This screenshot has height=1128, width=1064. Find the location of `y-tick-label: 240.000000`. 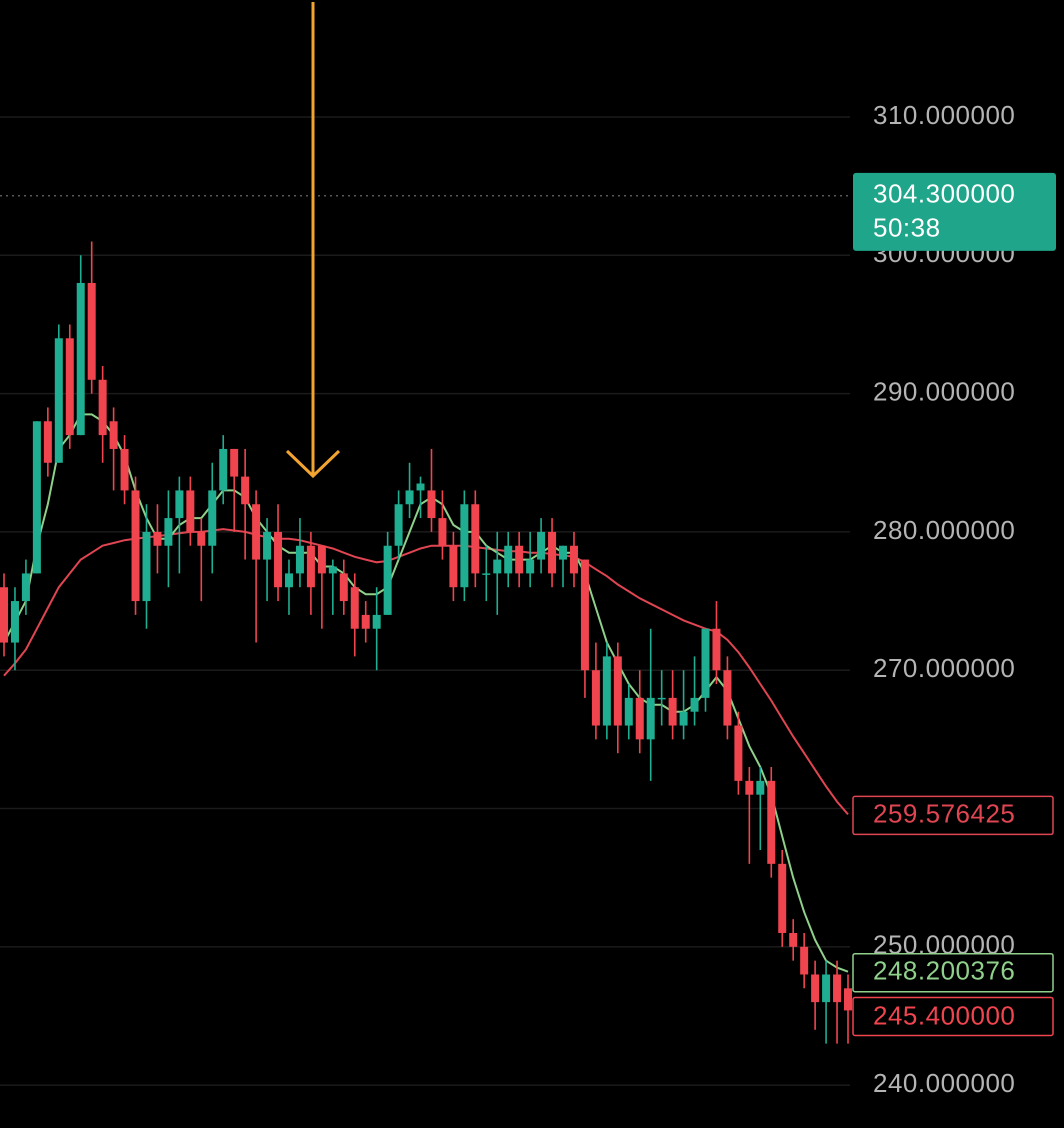

y-tick-label: 240.000000 is located at coordinates (944, 1083).